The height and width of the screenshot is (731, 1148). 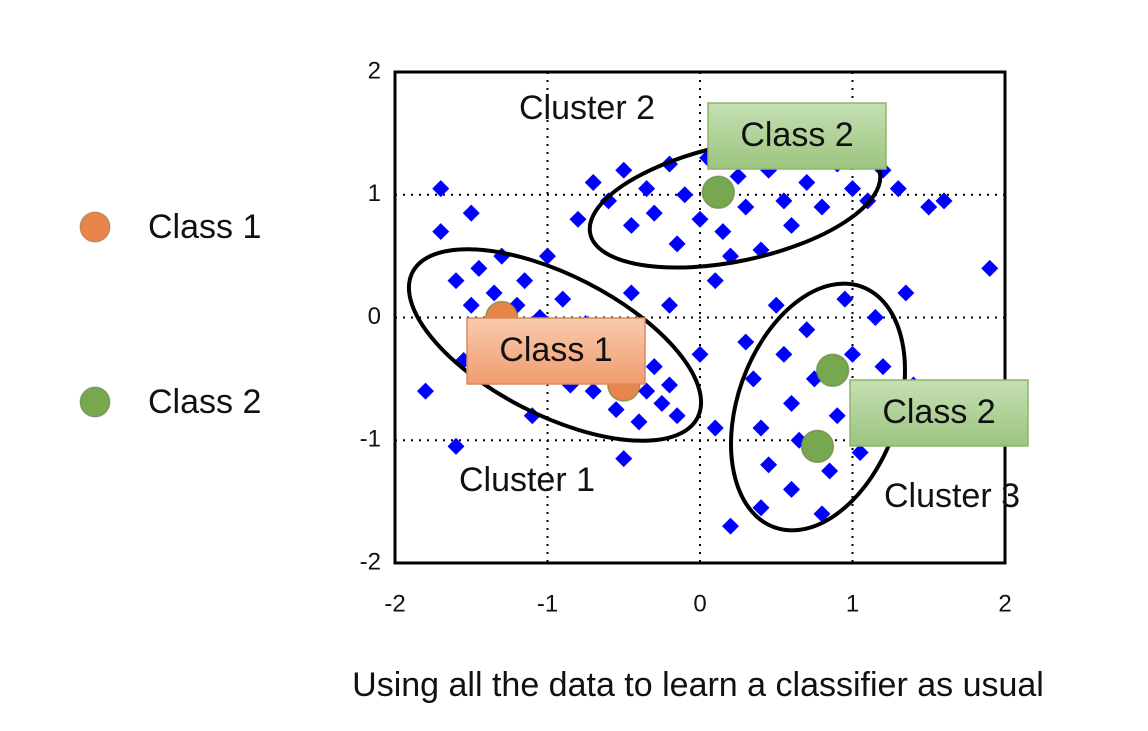 What do you see at coordinates (374, 193) in the screenshot?
I see `y-tick-label: 1` at bounding box center [374, 193].